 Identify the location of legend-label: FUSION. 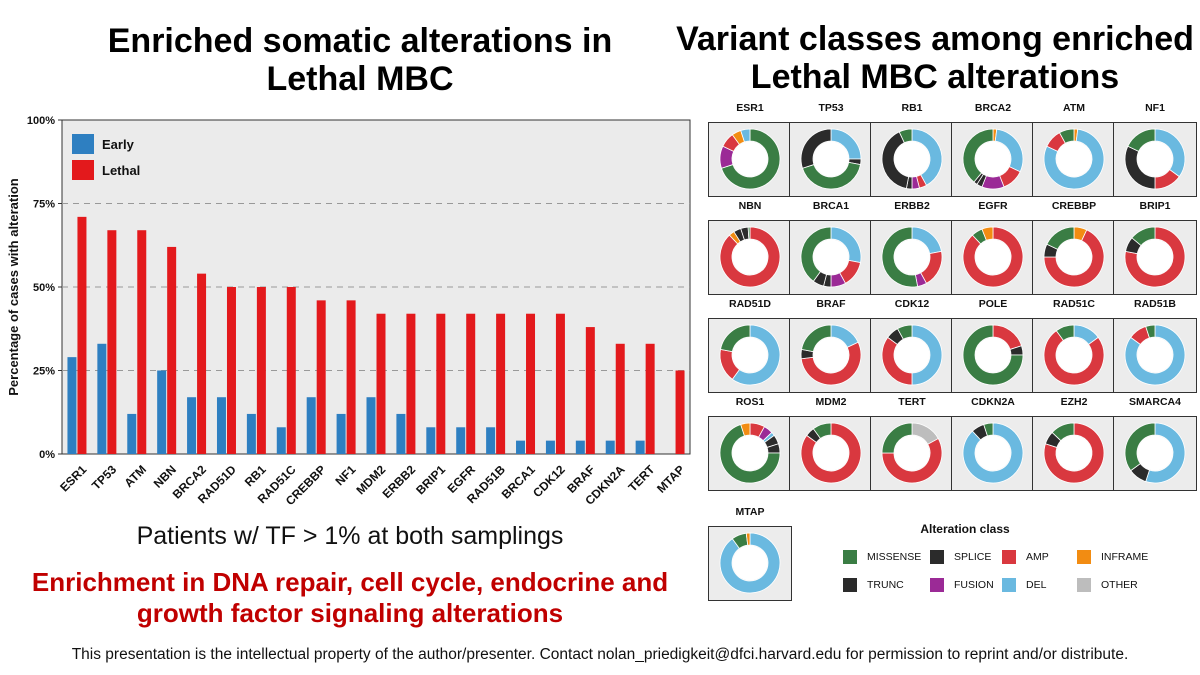
(974, 585).